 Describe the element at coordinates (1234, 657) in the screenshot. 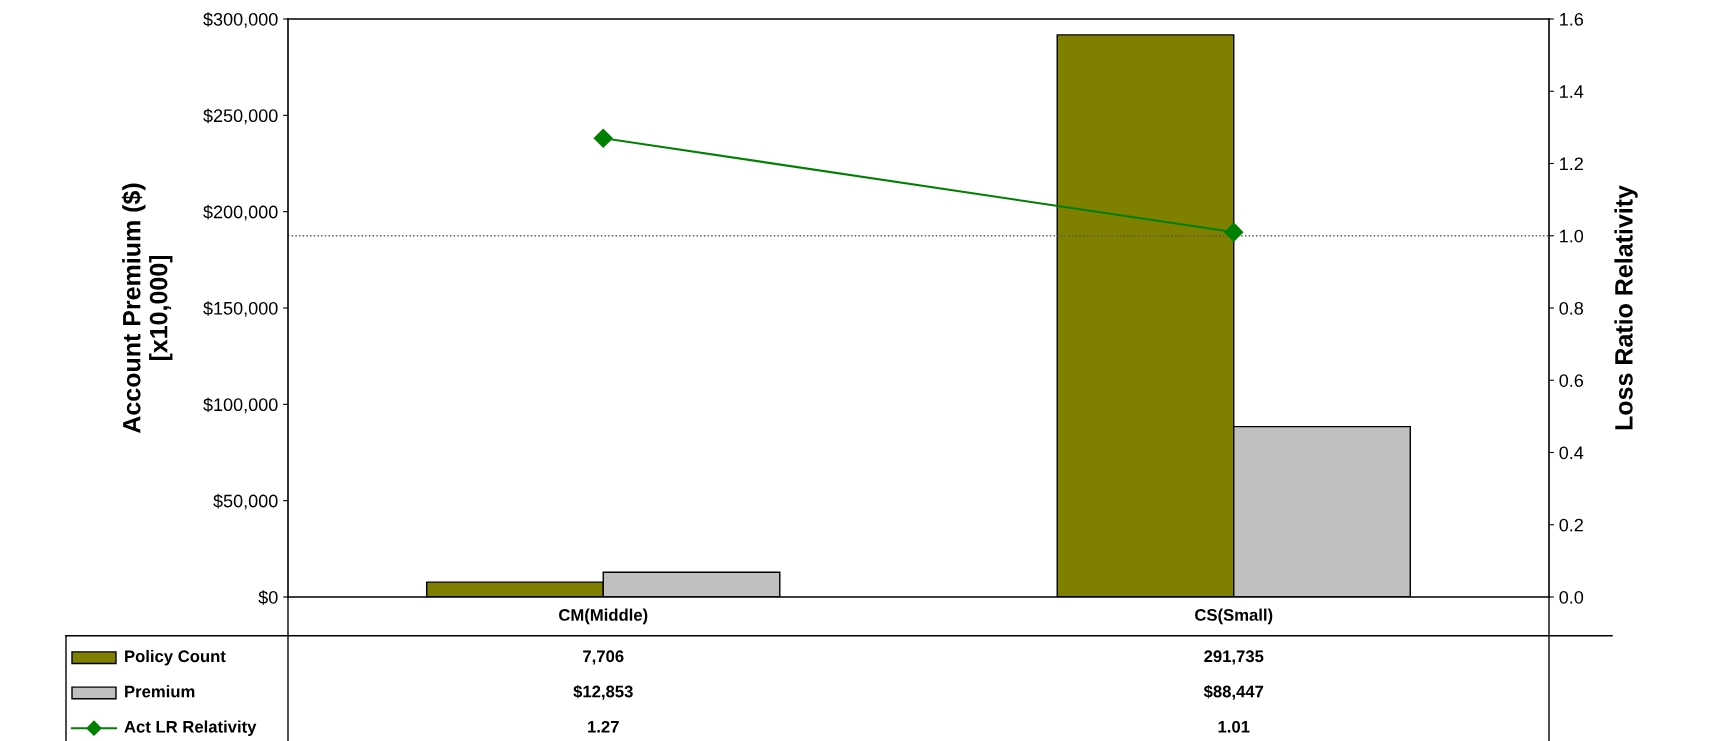

I see `data-label: 291,735` at that location.